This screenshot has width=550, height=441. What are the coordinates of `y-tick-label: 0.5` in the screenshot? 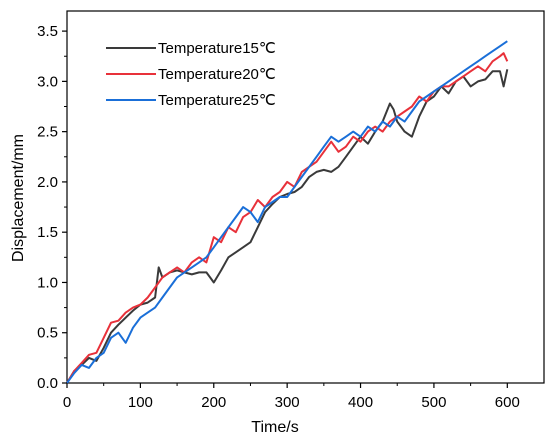 It's located at (47, 333).